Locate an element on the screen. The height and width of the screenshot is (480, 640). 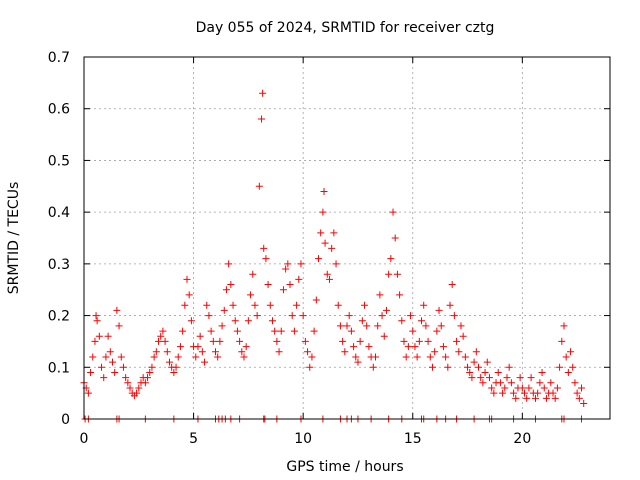
y-tick-label: 0.3 is located at coordinates (59, 265).